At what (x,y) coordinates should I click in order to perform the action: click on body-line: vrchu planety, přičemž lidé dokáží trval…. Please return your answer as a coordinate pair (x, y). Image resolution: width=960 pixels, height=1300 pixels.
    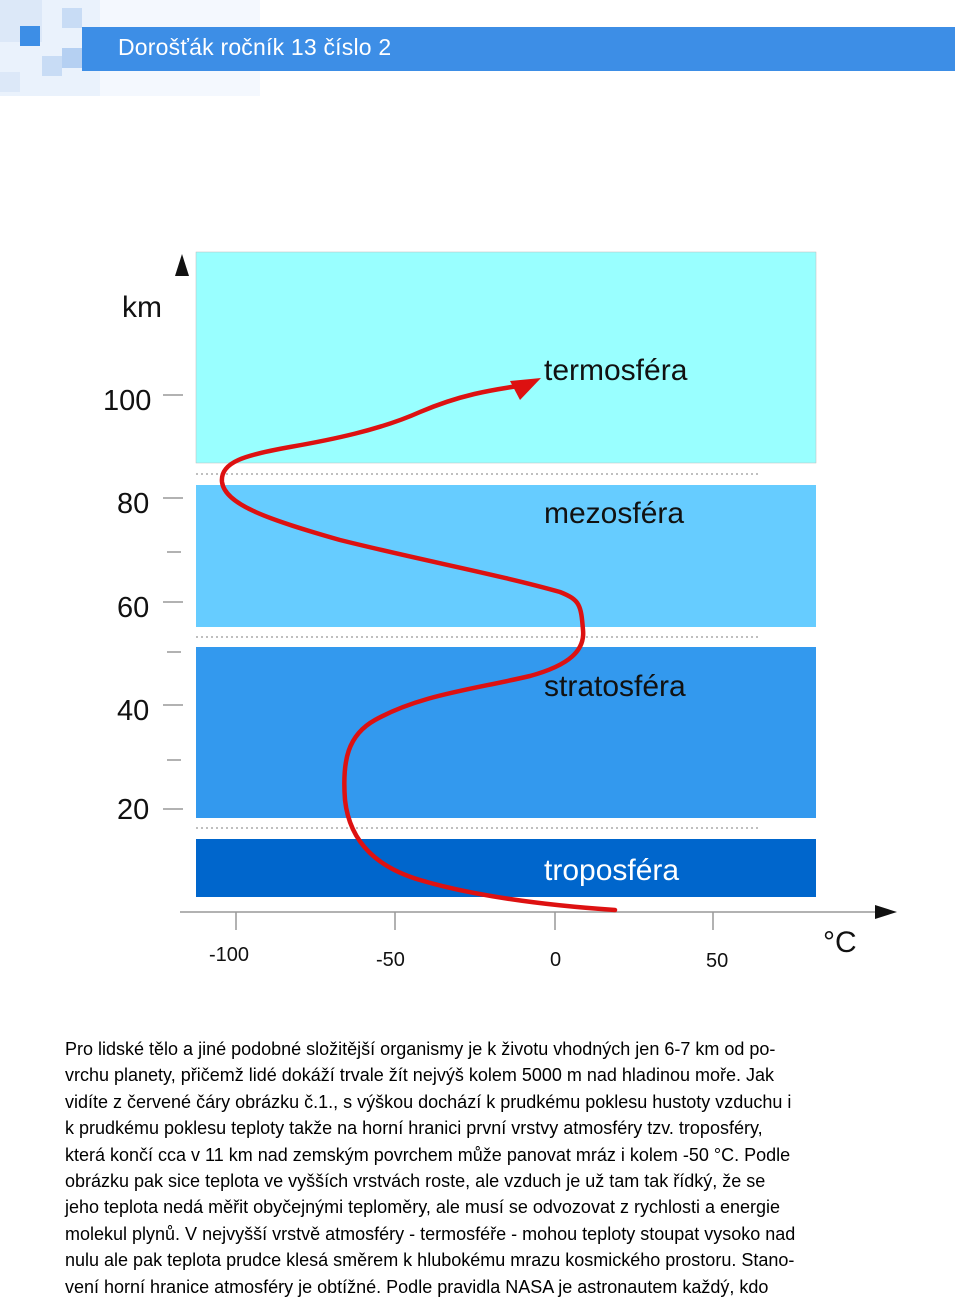
    Looking at the image, I should click on (420, 1075).